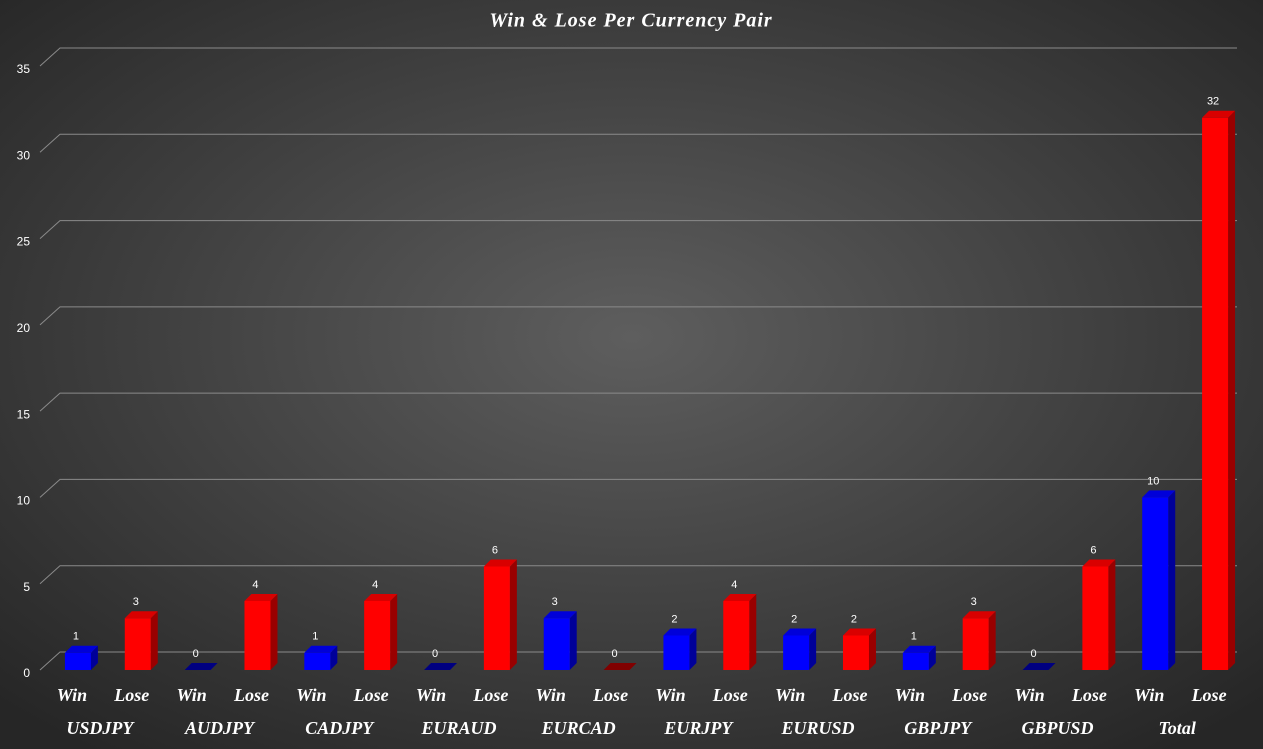 The width and height of the screenshot is (1263, 749). Describe the element at coordinates (698, 728) in the screenshot. I see `group-label: EURJPY` at that location.